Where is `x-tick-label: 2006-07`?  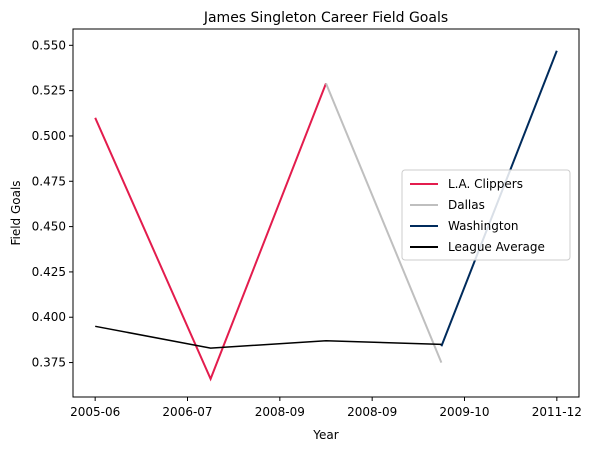 x-tick-label: 2006-07 is located at coordinates (187, 412).